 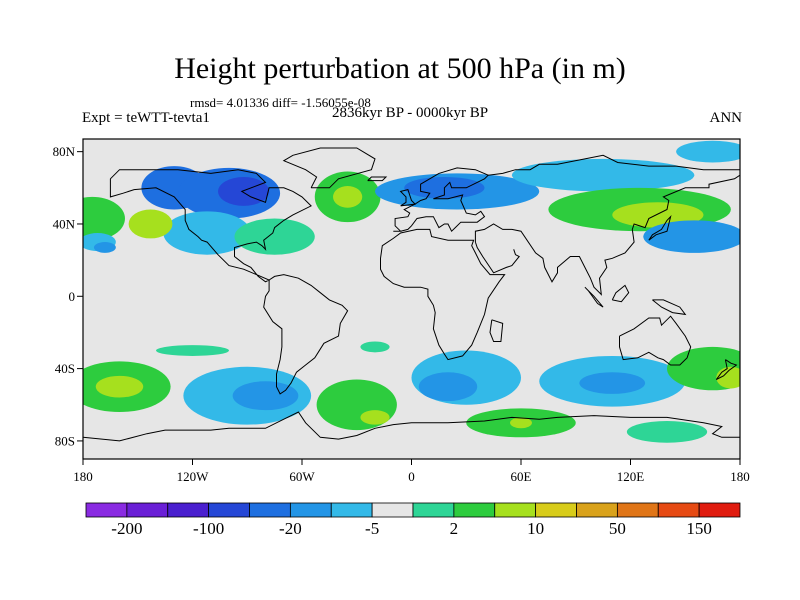 What do you see at coordinates (372, 528) in the screenshot?
I see `colorbar-label-3: -5` at bounding box center [372, 528].